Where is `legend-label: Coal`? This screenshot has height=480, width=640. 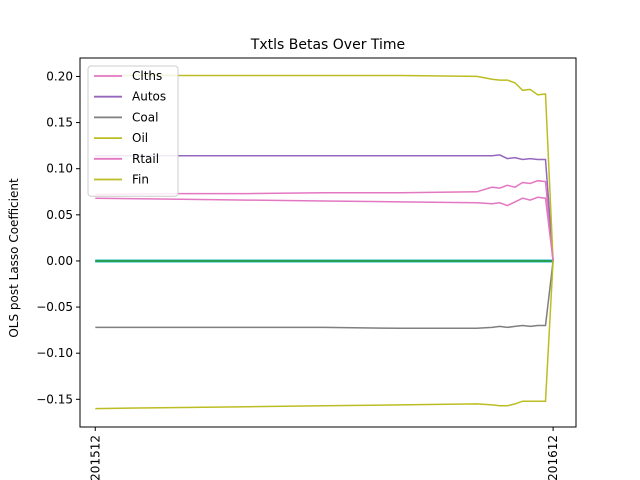
legend-label: Coal is located at coordinates (145, 117).